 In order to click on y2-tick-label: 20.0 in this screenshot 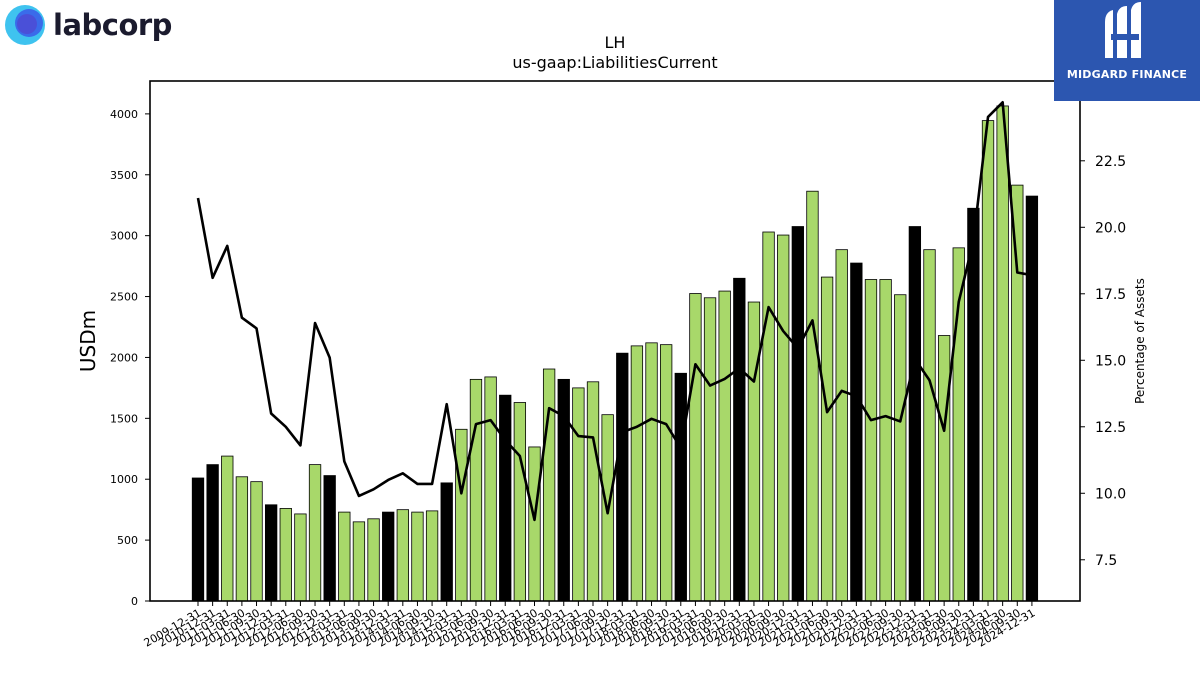, I will do `click(1110, 228)`.